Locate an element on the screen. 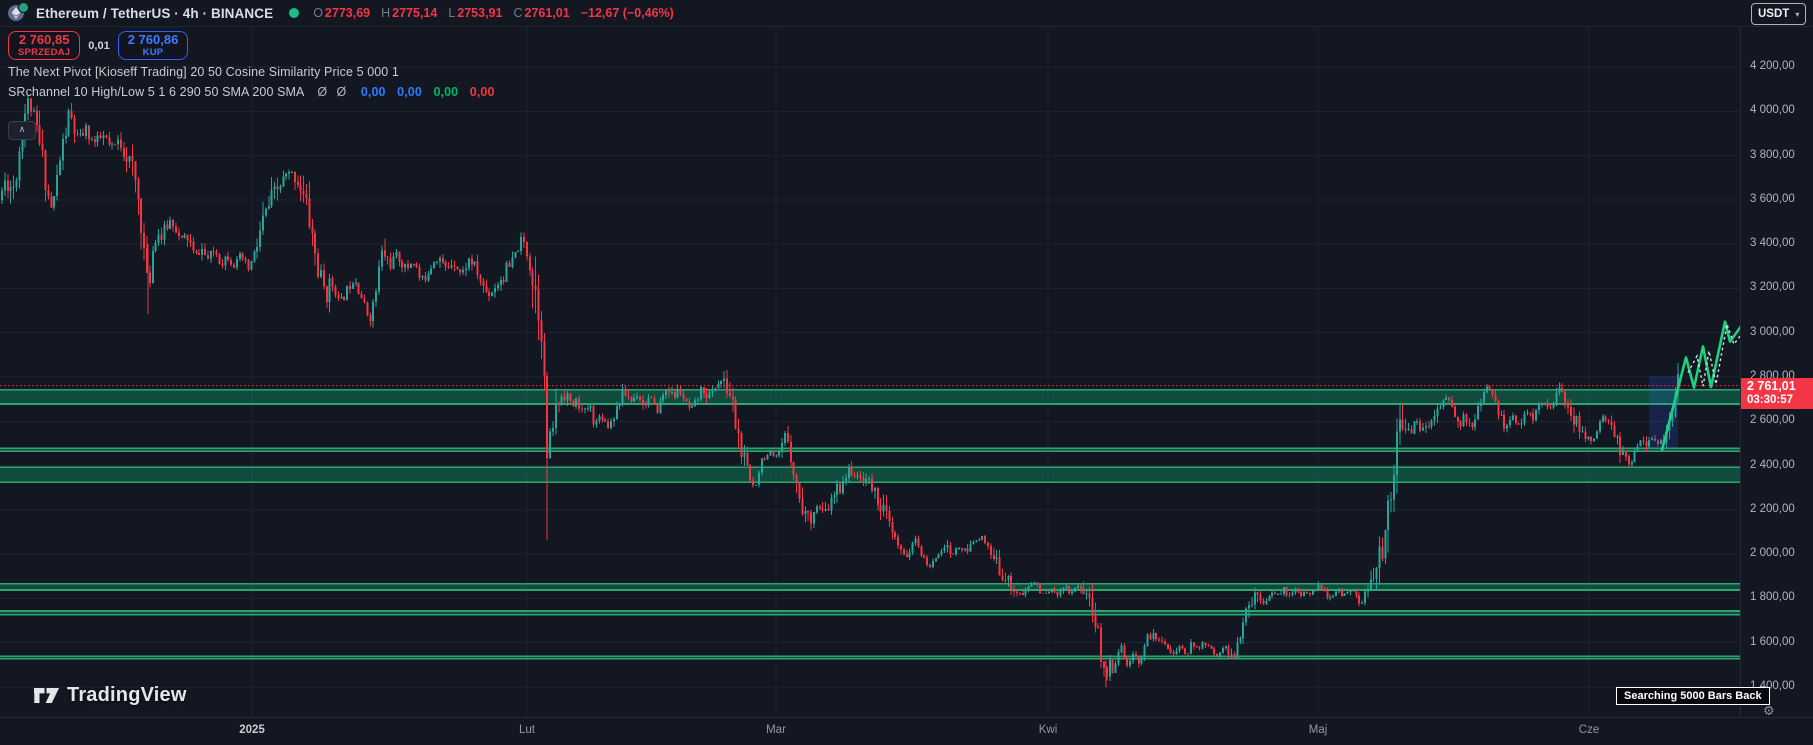 The image size is (1813, 745). last-price-label: 2 761,01 03:30:57 is located at coordinates (1777, 393).